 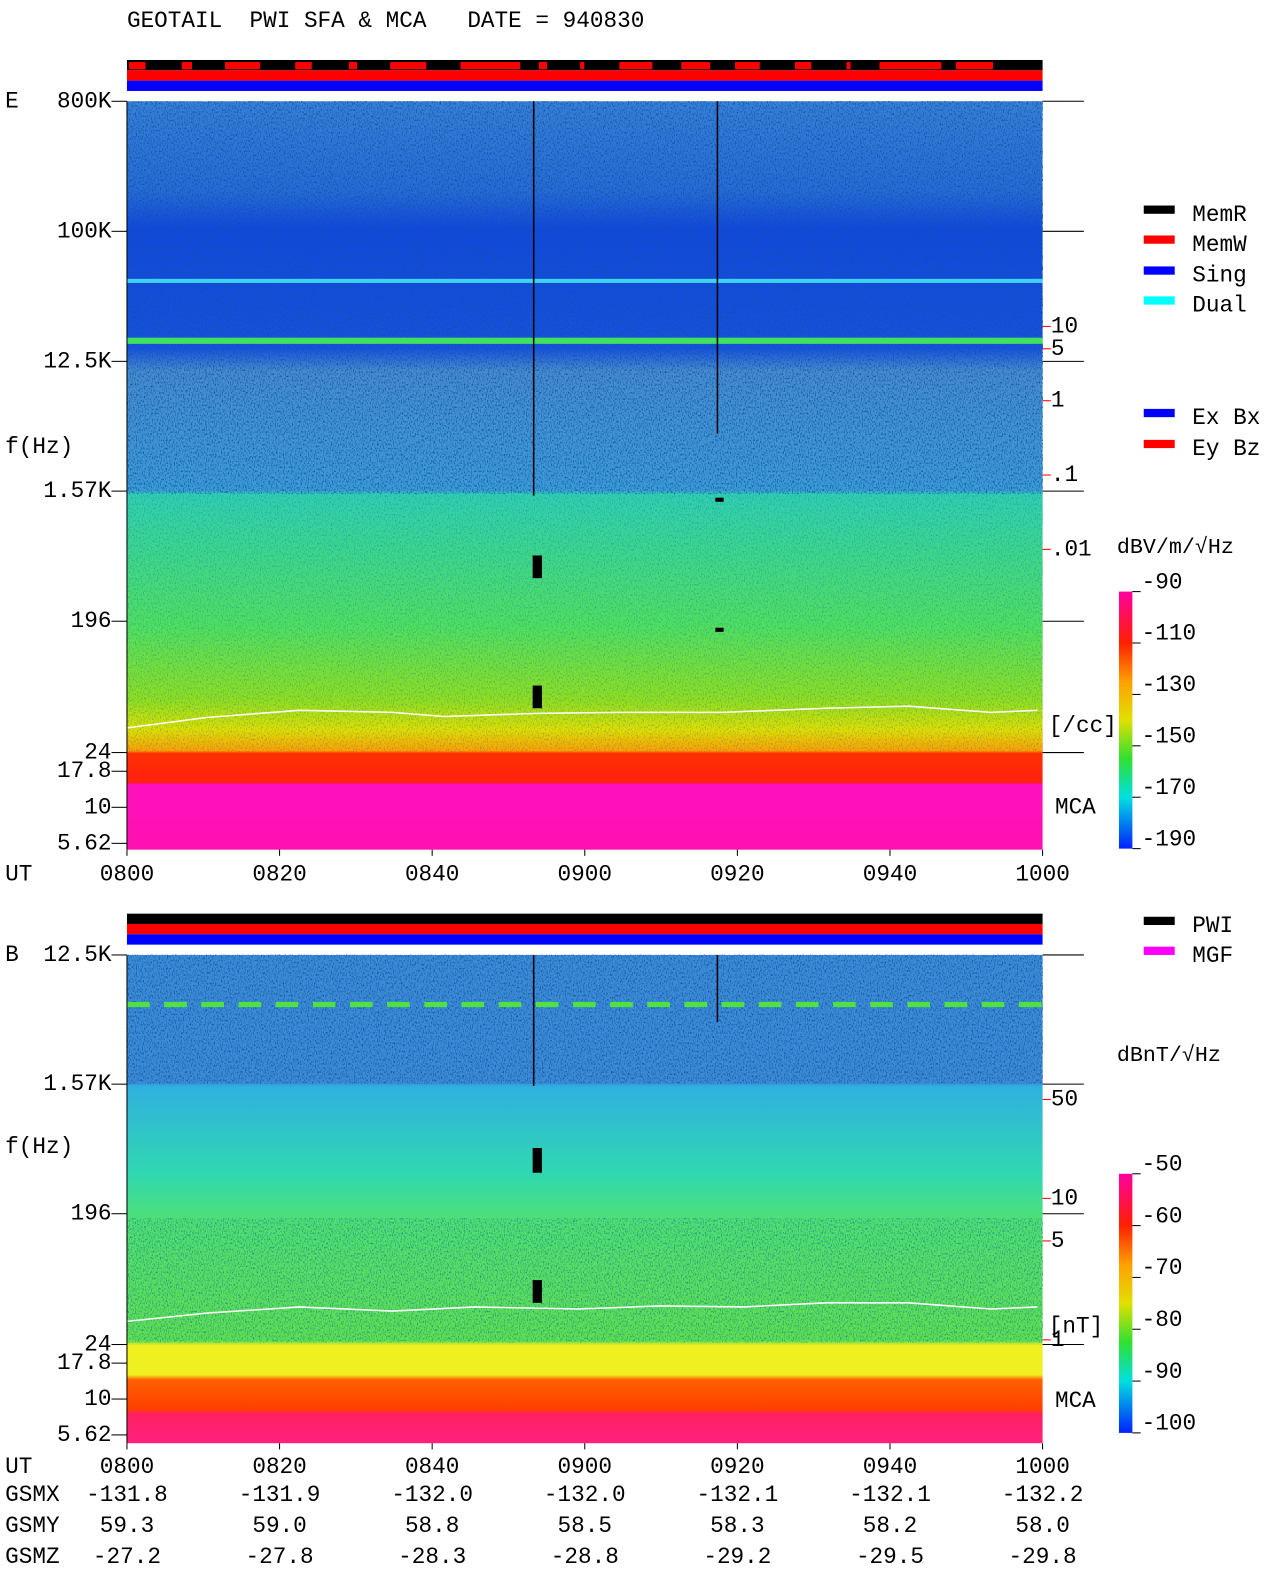 I want to click on colorbar-tick-label: -130, so click(x=1169, y=685).